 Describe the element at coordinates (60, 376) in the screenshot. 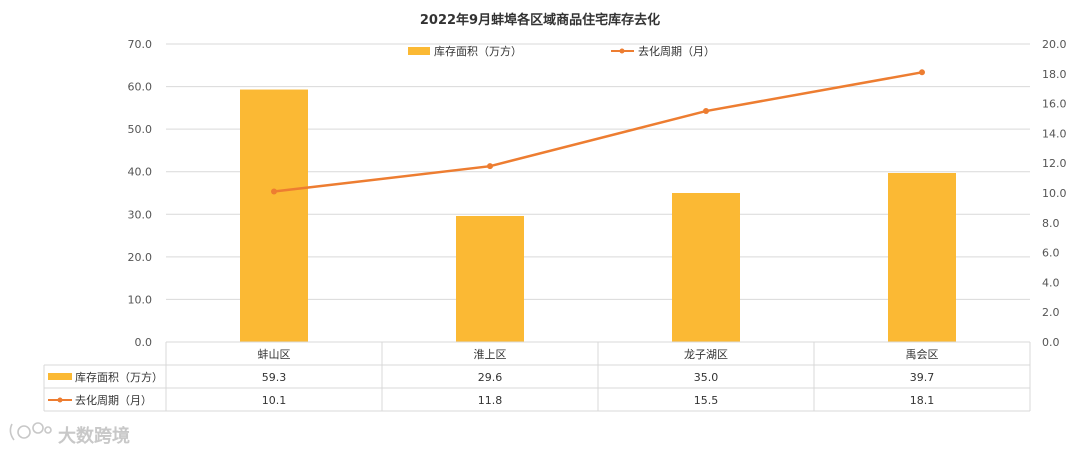

I see `table-legend-bar-swatch` at that location.